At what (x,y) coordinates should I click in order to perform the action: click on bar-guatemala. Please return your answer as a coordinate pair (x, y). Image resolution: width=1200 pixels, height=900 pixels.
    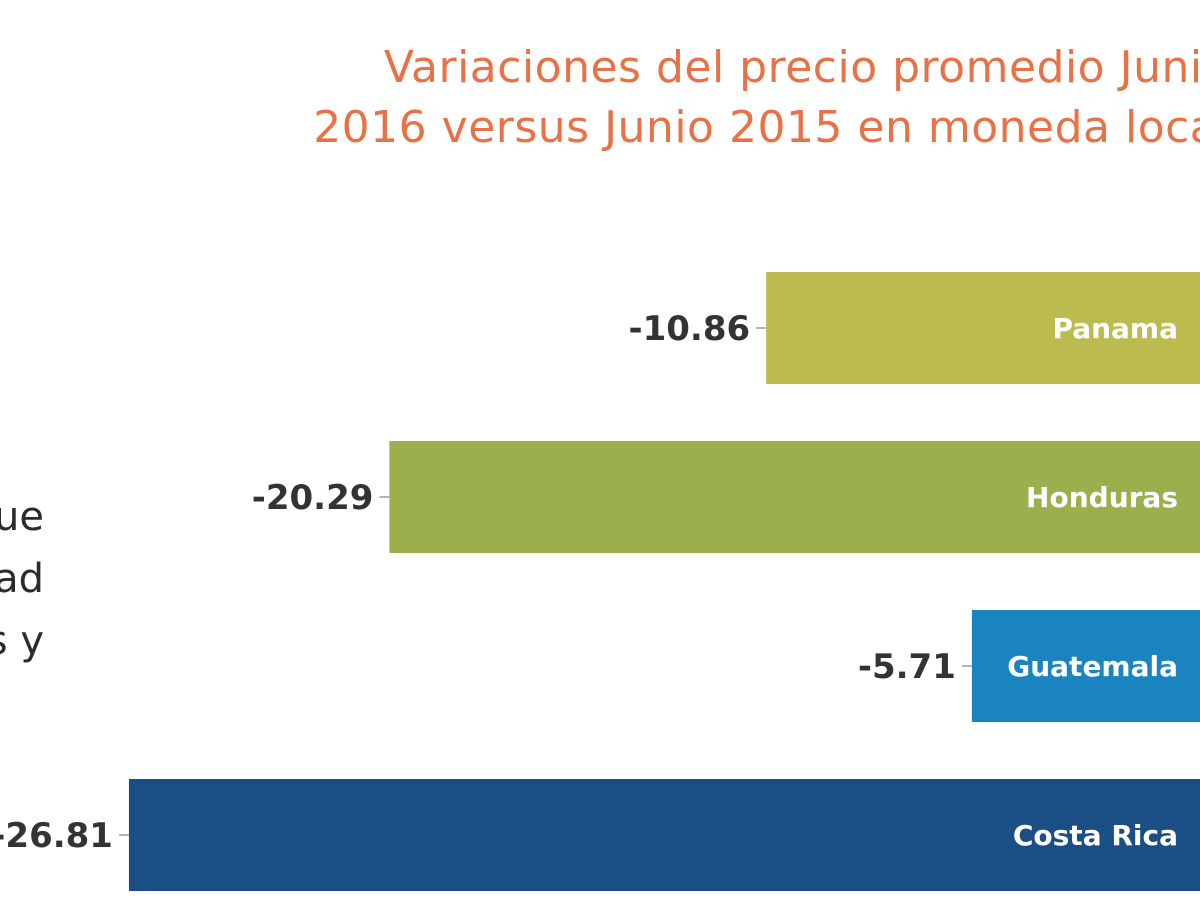
    Looking at the image, I should click on (1085, 666).